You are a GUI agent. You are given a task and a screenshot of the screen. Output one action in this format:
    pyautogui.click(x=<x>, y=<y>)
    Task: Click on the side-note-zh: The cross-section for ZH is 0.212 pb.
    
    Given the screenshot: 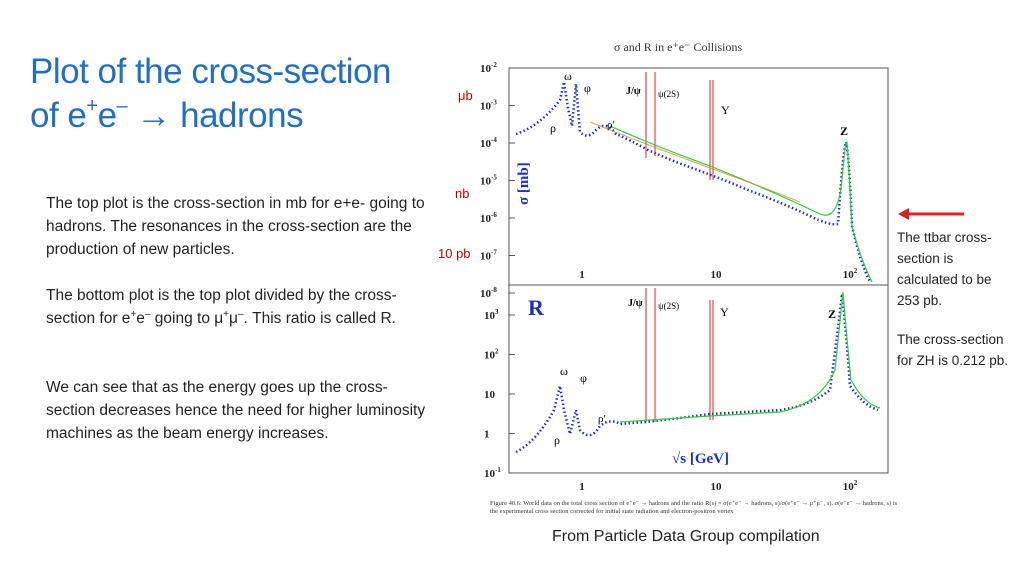 What is the action you would take?
    pyautogui.click(x=953, y=350)
    